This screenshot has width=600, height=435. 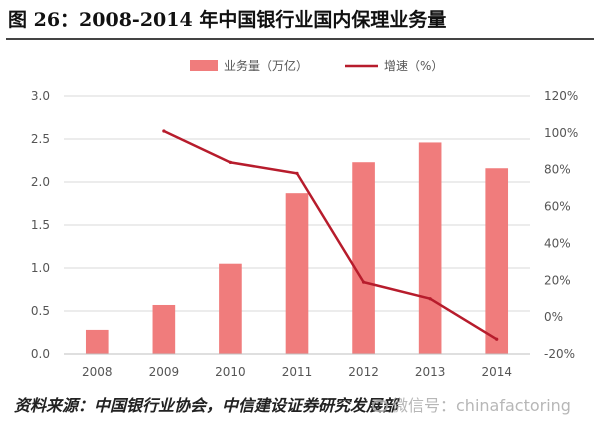 What do you see at coordinates (561, 133) in the screenshot?
I see `y-right-tick-label: 100%` at bounding box center [561, 133].